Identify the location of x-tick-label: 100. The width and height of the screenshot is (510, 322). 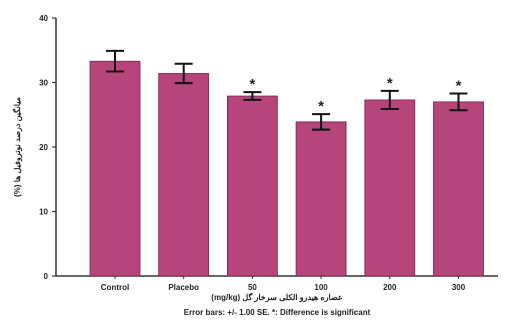
(321, 287).